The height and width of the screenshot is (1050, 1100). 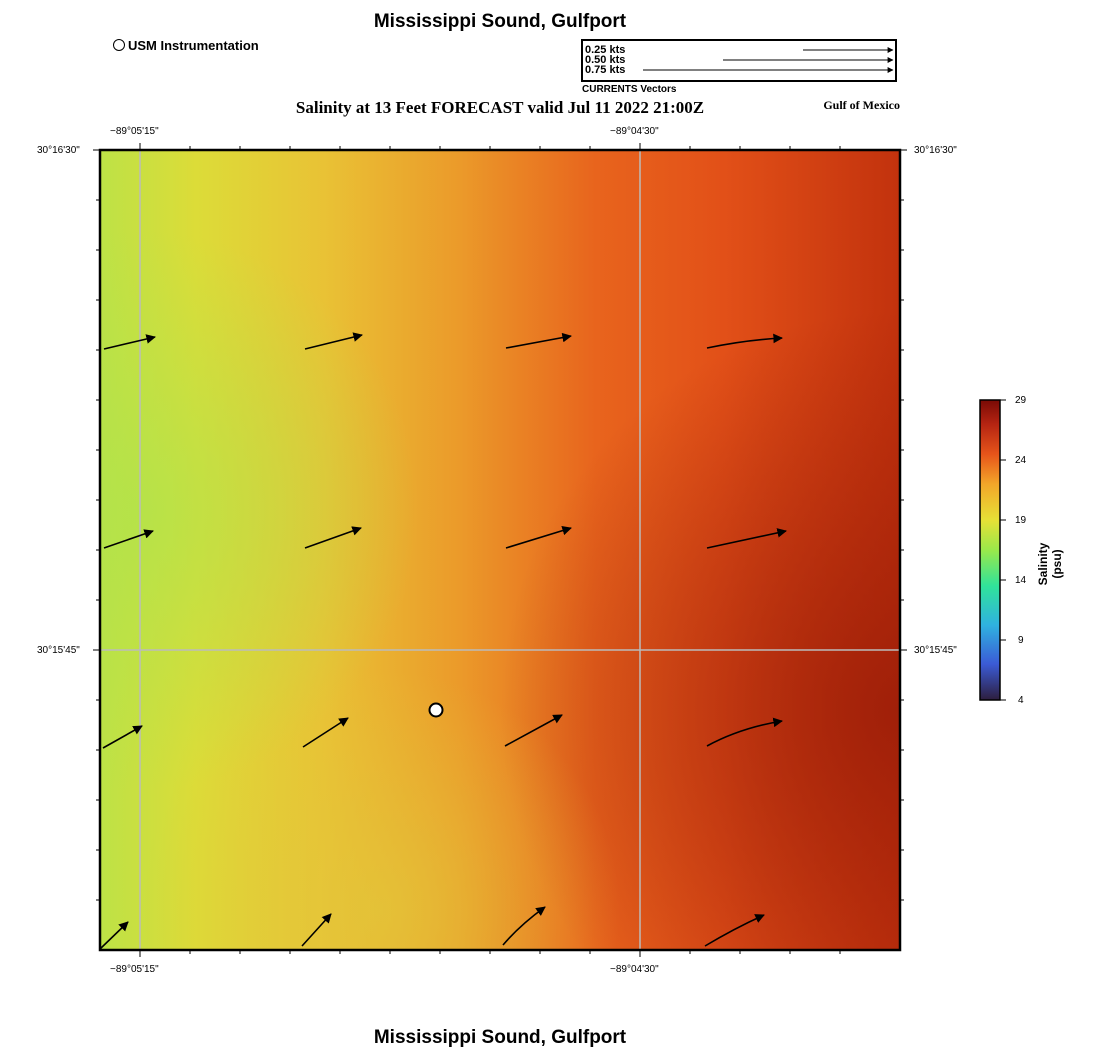 I want to click on vector-legend-label-3: 0.75 kts, so click(x=605, y=70).